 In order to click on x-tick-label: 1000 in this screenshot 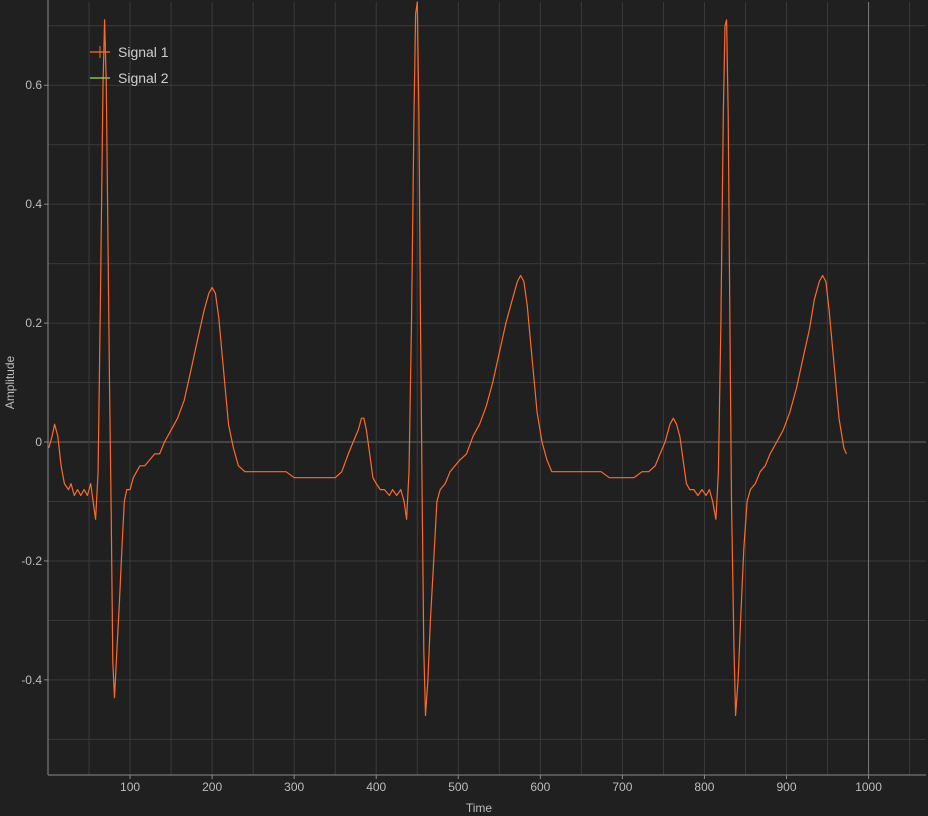, I will do `click(868, 787)`.